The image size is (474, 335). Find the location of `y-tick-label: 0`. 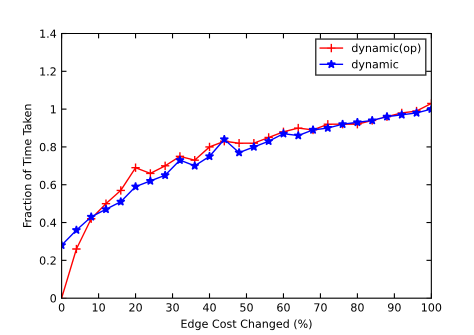

y-tick-label: 0 is located at coordinates (53, 298).